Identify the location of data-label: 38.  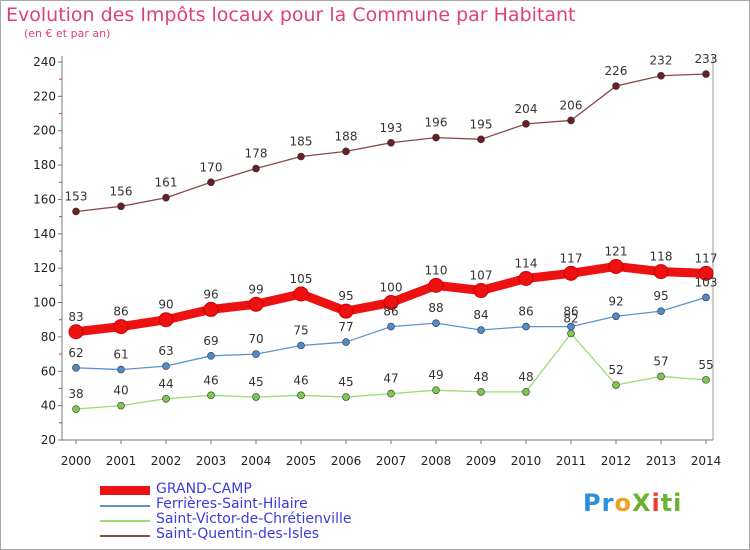
(75, 394).